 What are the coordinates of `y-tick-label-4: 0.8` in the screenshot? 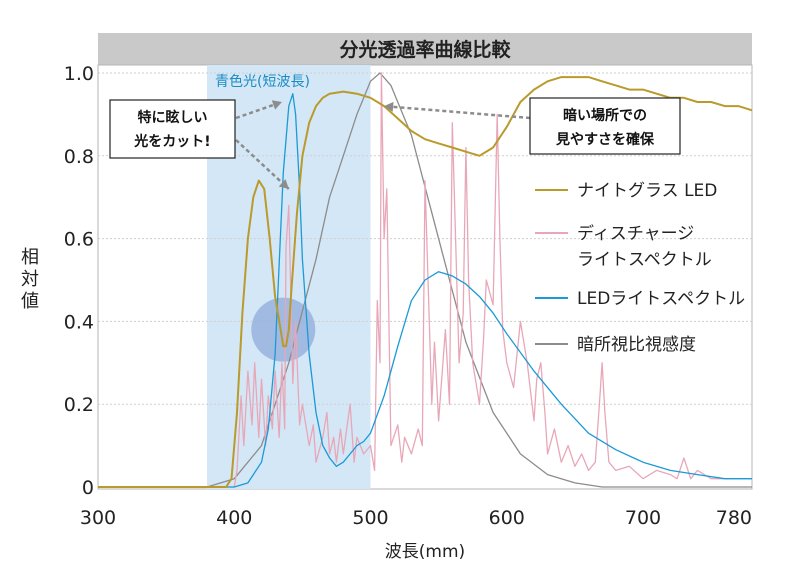 It's located at (79, 157).